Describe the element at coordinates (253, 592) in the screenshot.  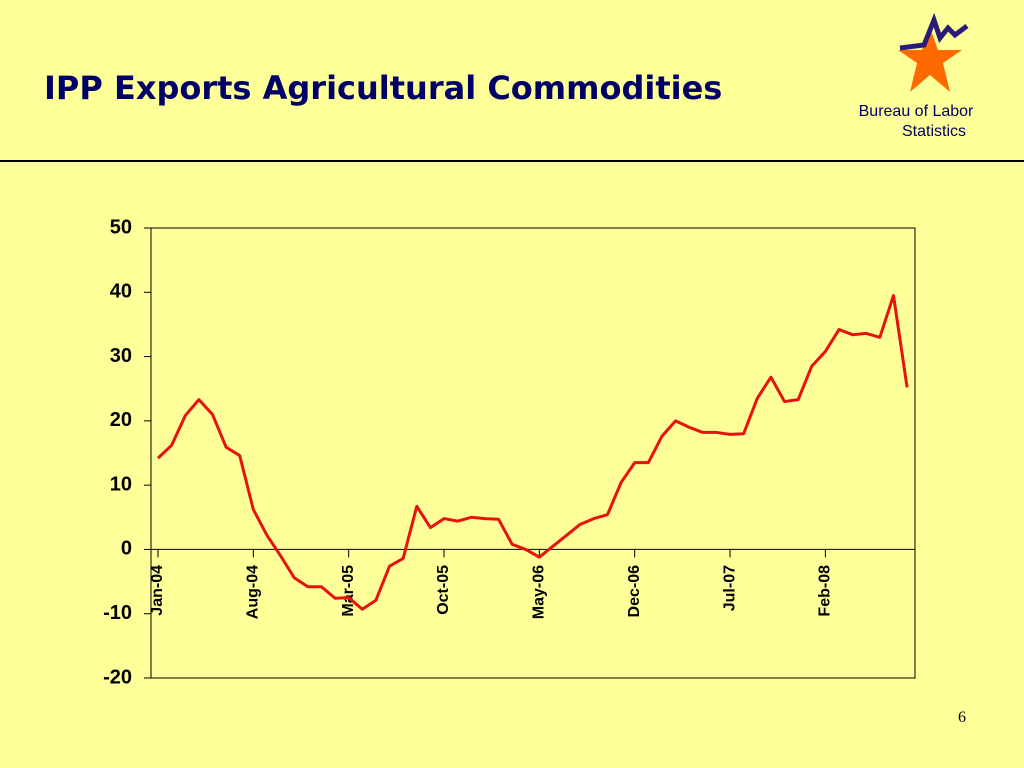
I see `x-tick-label: Aug-04` at that location.